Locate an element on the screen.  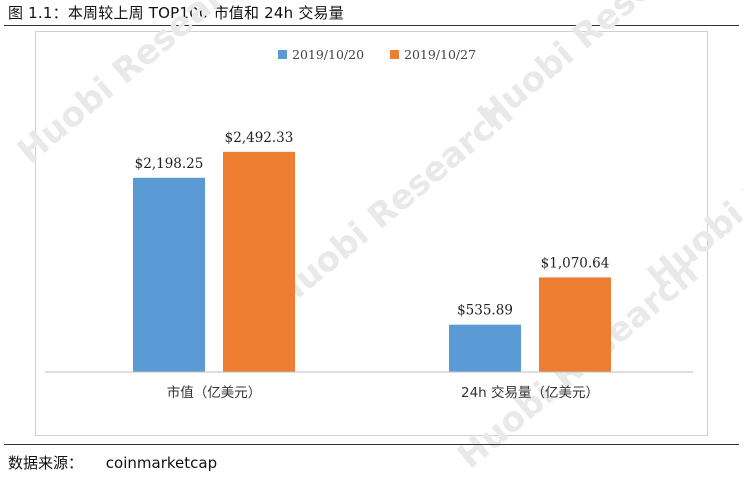
chart-legend: 2019/10/20 2019/10/27 is located at coordinates (377, 54).